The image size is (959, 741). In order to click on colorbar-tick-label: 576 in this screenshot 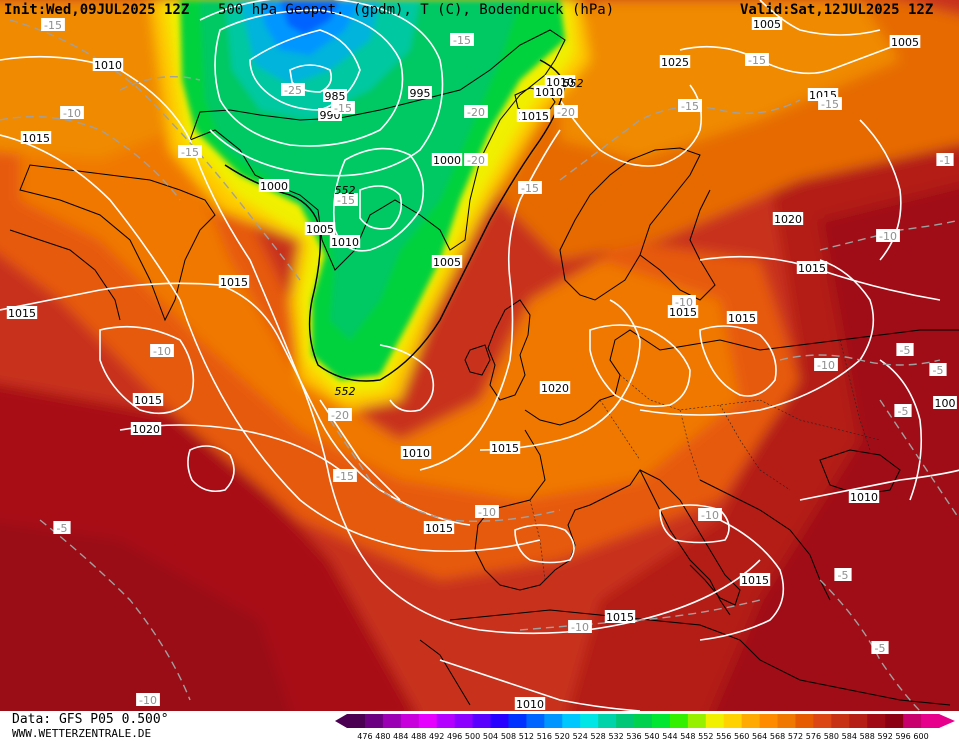, I will do `click(813, 736)`.